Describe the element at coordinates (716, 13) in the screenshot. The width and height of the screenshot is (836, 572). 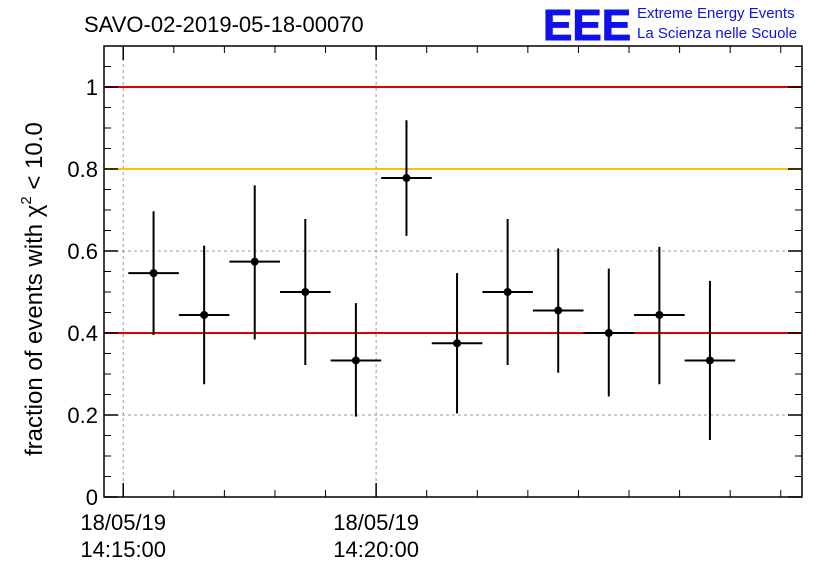
I see `logo-line1: Extreme Energy Events` at that location.